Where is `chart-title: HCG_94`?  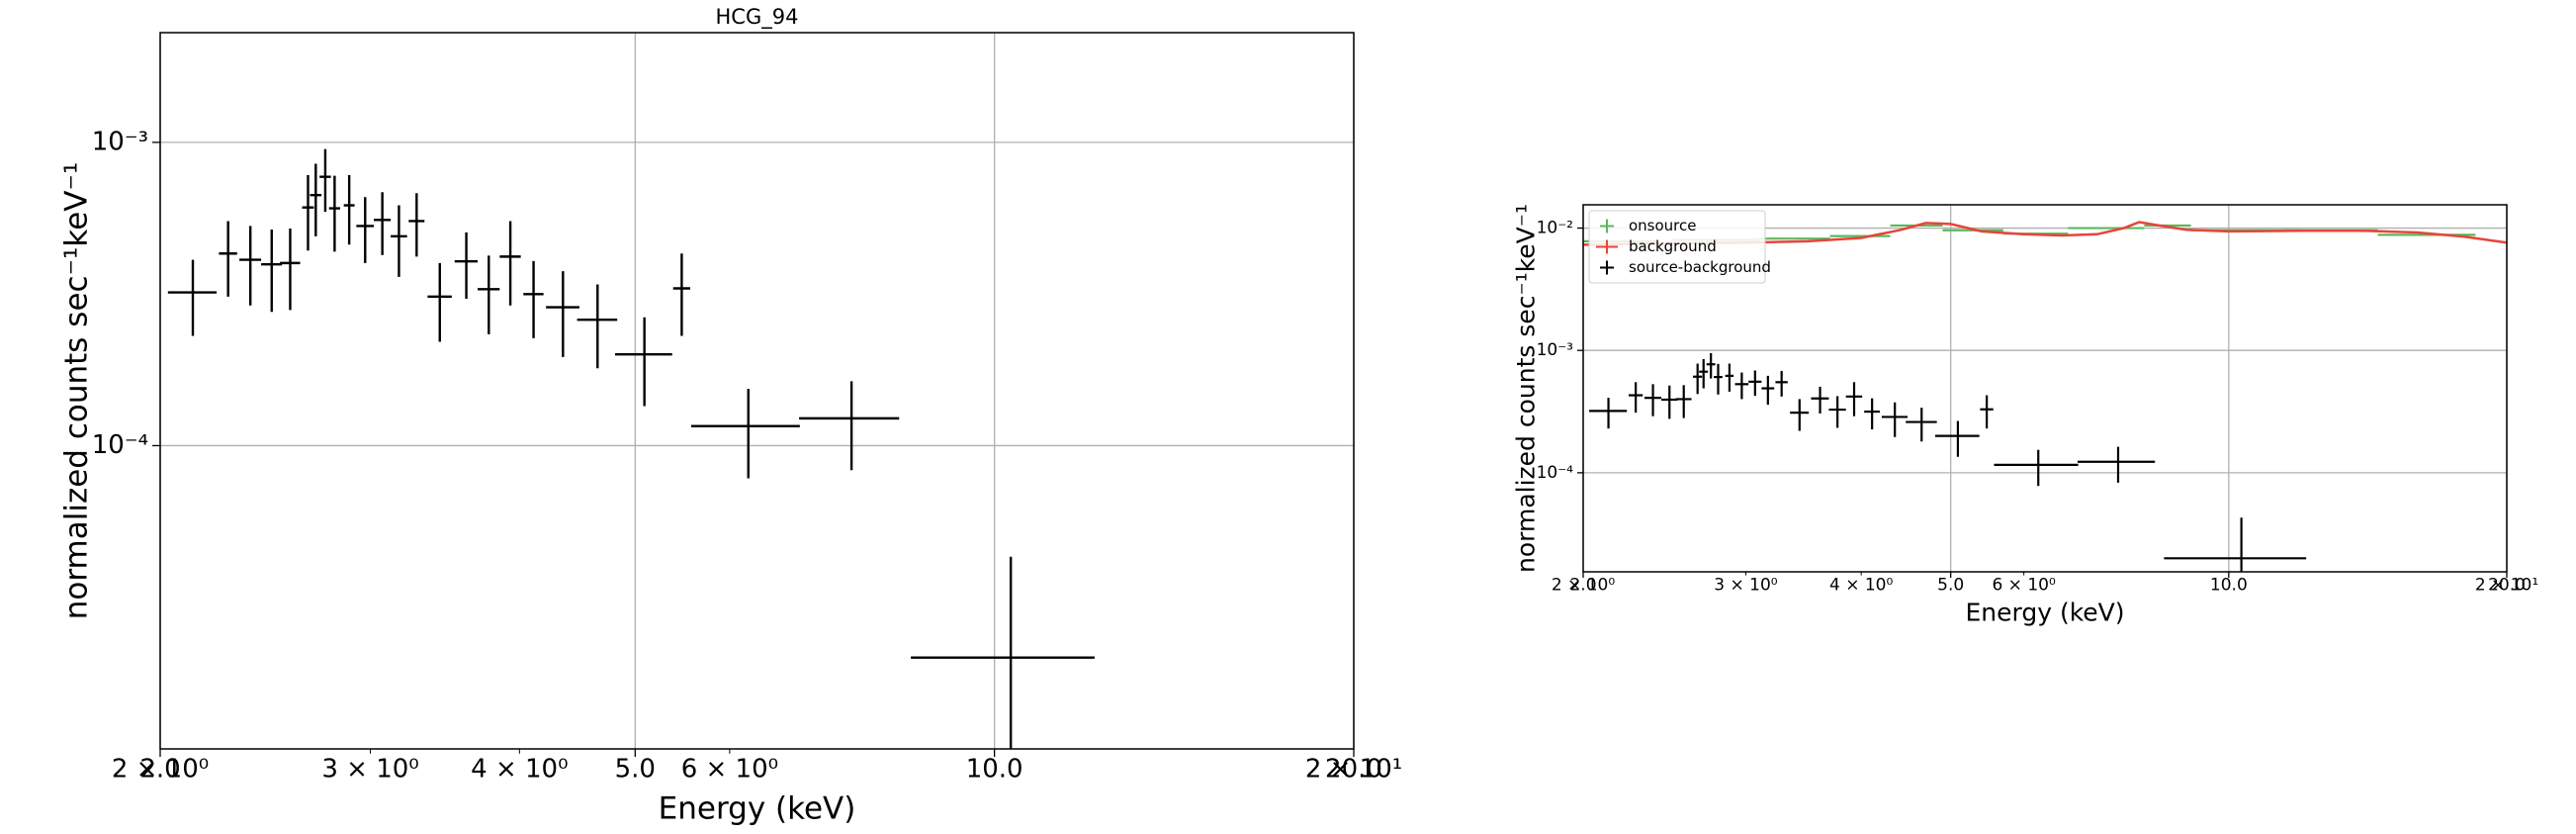
chart-title: HCG_94 is located at coordinates (757, 17).